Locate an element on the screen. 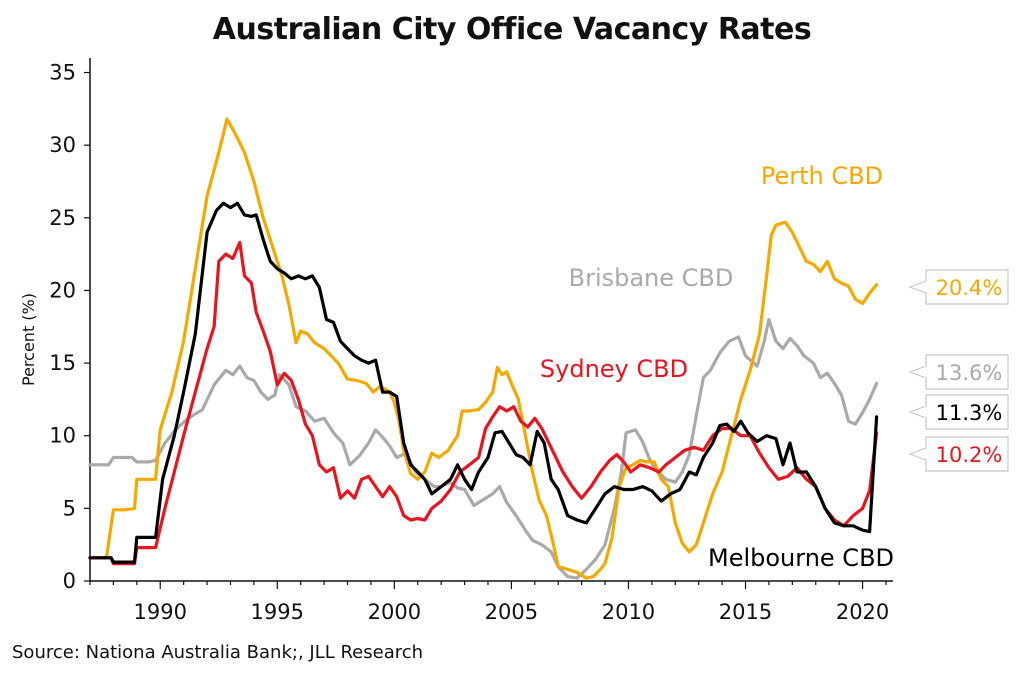 This screenshot has width=1024, height=683. x-tick-label: 2010 is located at coordinates (628, 612).